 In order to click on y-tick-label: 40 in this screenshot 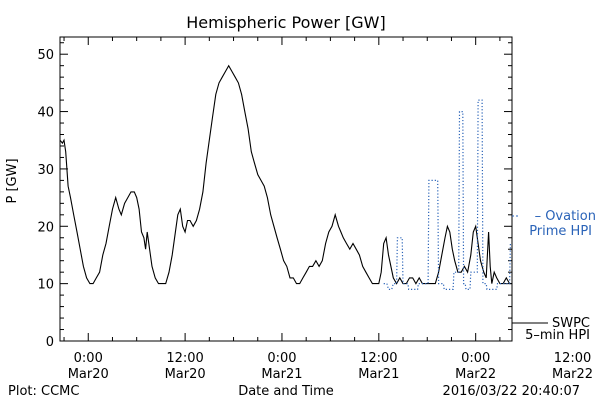, I will do `click(45, 113)`.